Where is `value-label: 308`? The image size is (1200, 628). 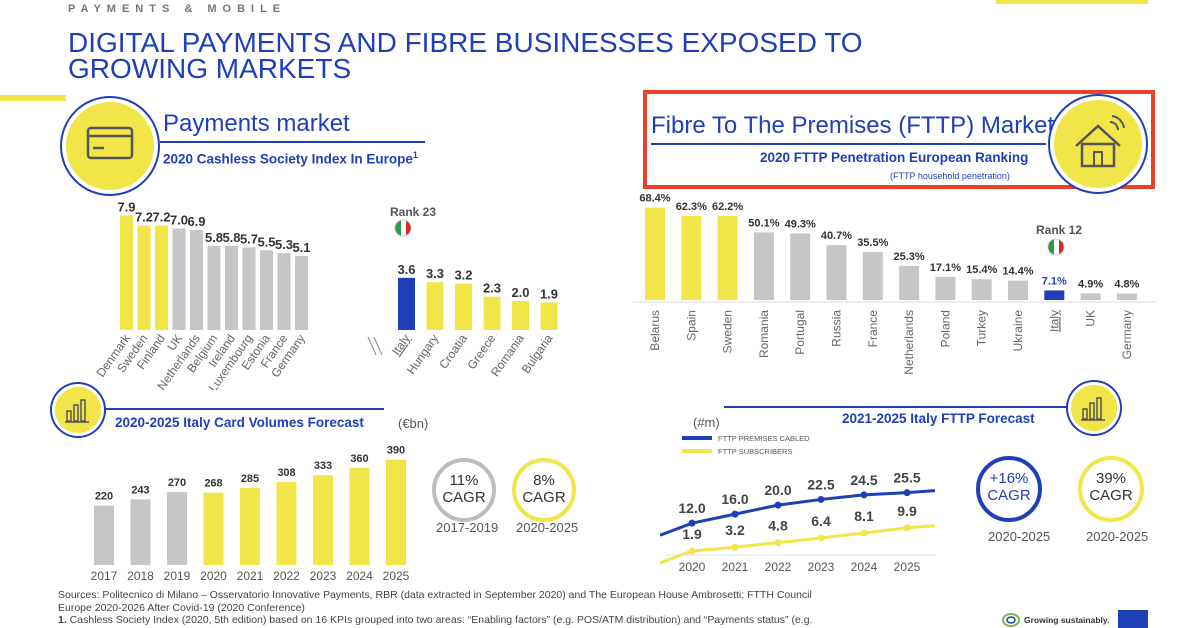 value-label: 308 is located at coordinates (286, 473).